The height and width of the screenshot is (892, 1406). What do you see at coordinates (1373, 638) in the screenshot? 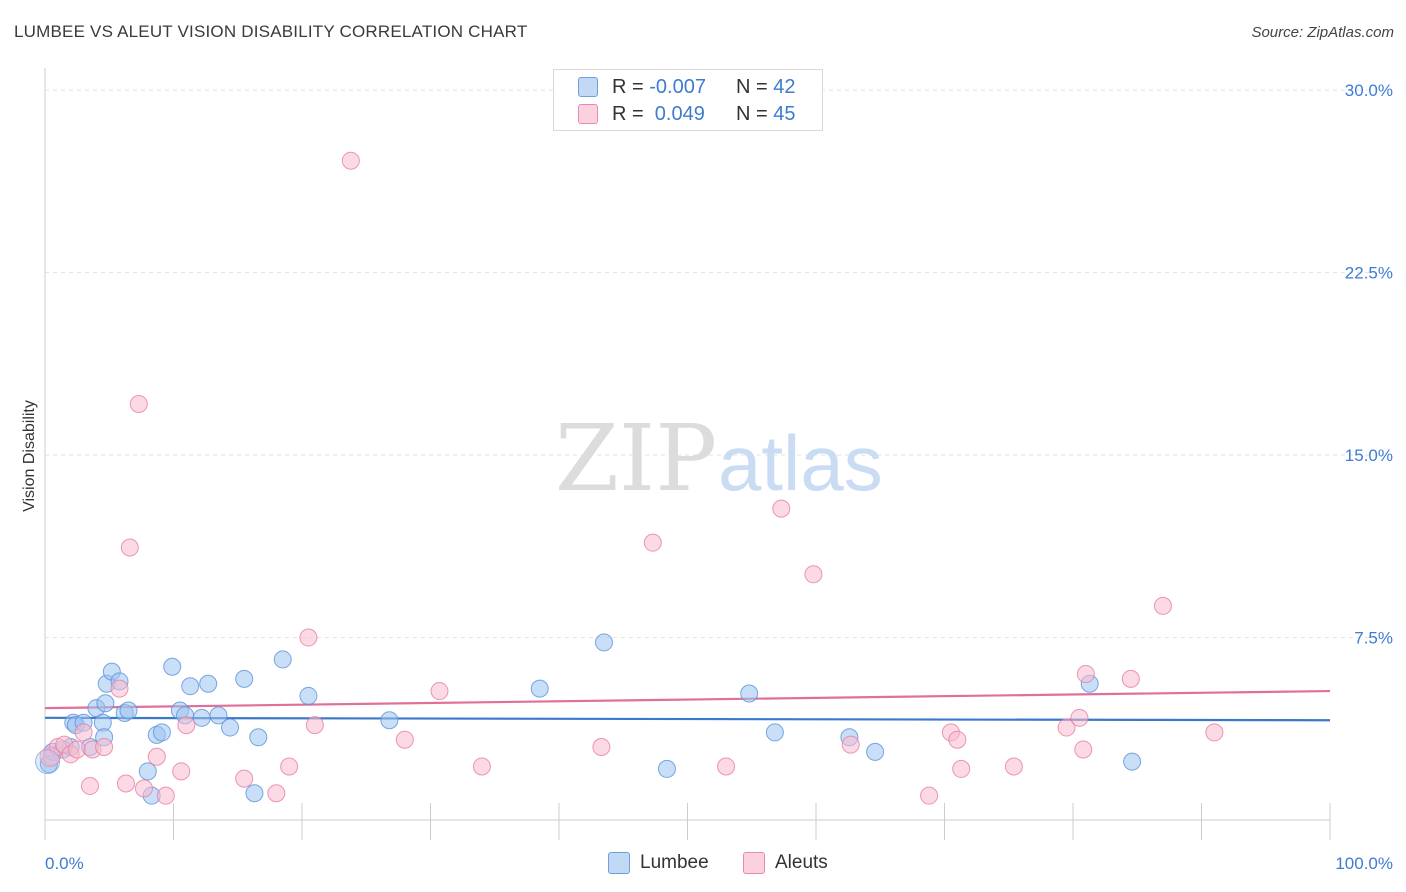
I see `y-tick-label: 7.5%` at bounding box center [1373, 638].